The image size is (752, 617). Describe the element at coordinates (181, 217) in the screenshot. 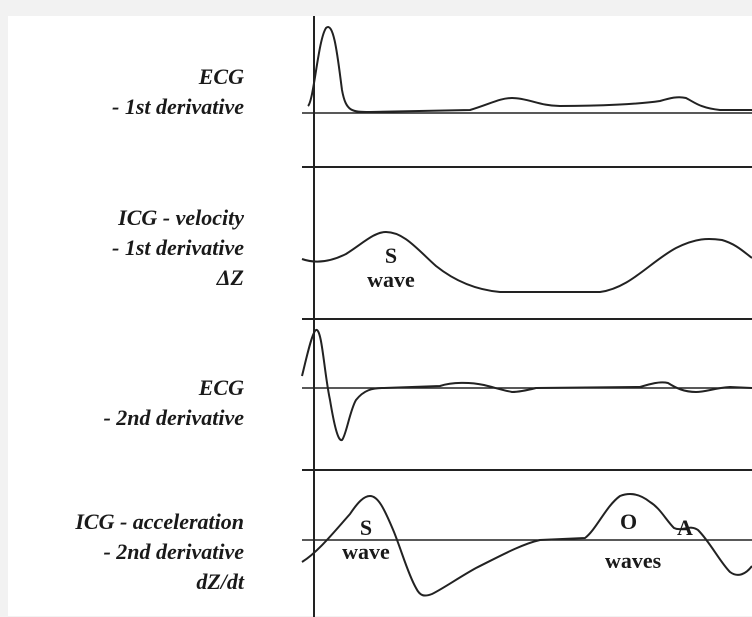

I see `panel-label-line: ICG - velocity` at that location.